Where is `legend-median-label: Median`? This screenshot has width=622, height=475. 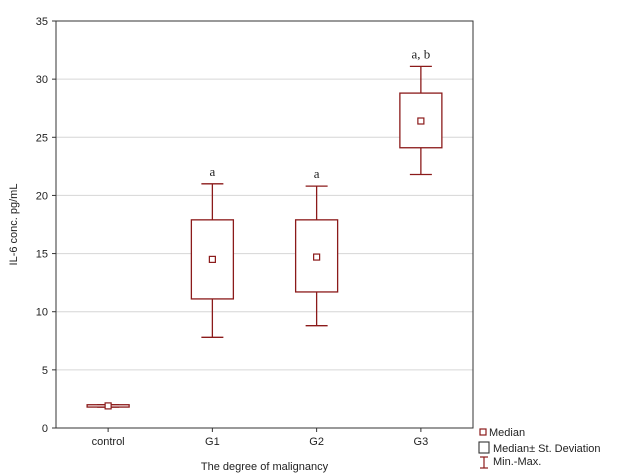
legend-median-label: Median is located at coordinates (507, 433).